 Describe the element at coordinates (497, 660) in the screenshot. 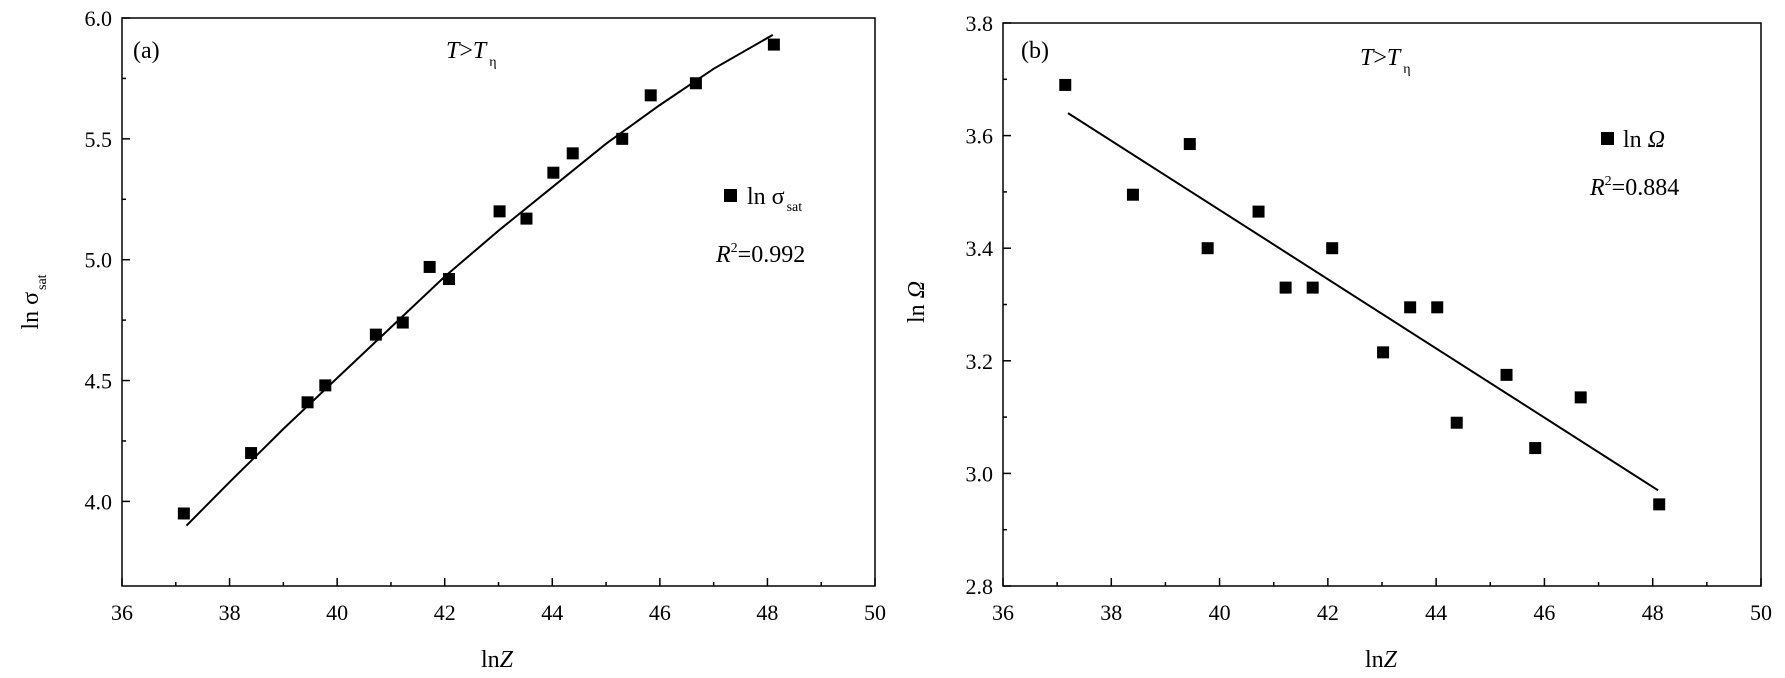

I see `x-axis-label-a: lnZ` at that location.